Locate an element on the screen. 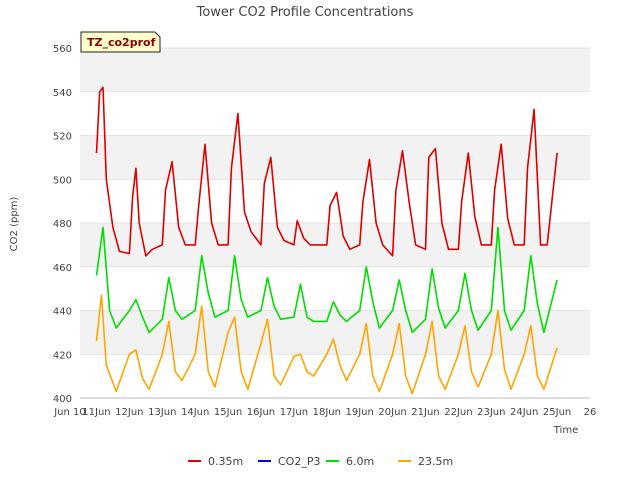 The height and width of the screenshot is (484, 640). y-tick-label: 500 is located at coordinates (62, 180).